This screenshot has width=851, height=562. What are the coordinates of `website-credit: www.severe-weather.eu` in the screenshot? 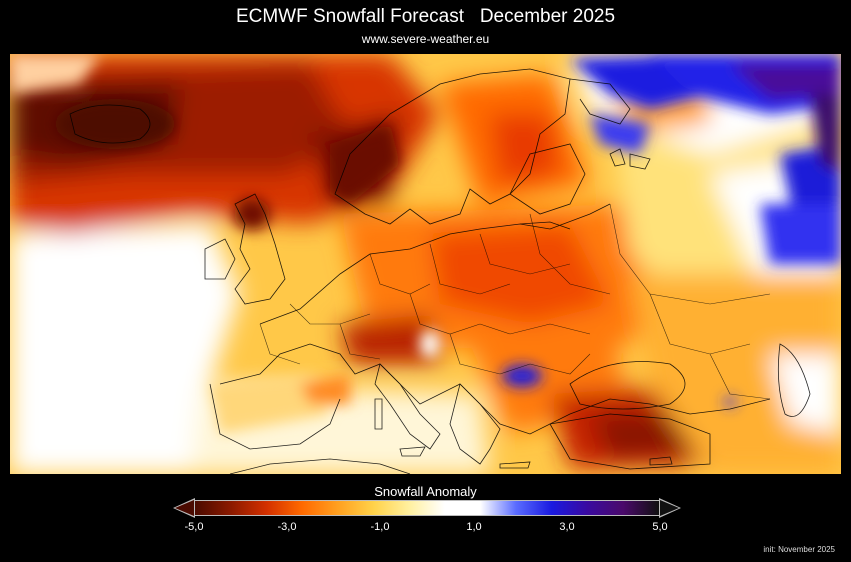 It's located at (425, 39).